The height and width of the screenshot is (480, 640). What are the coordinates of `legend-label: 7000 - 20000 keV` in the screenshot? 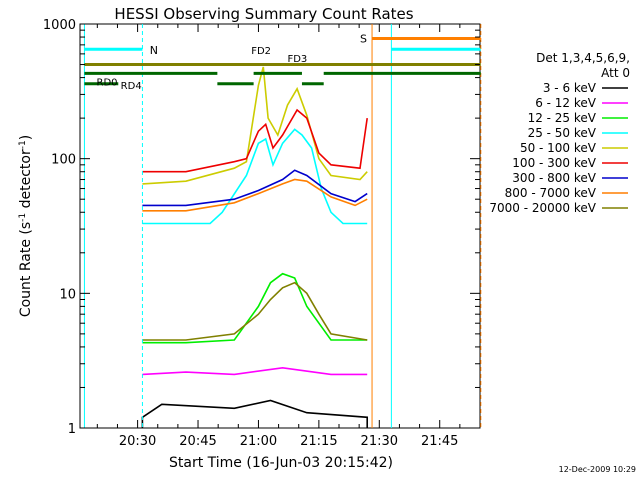 It's located at (542, 208).